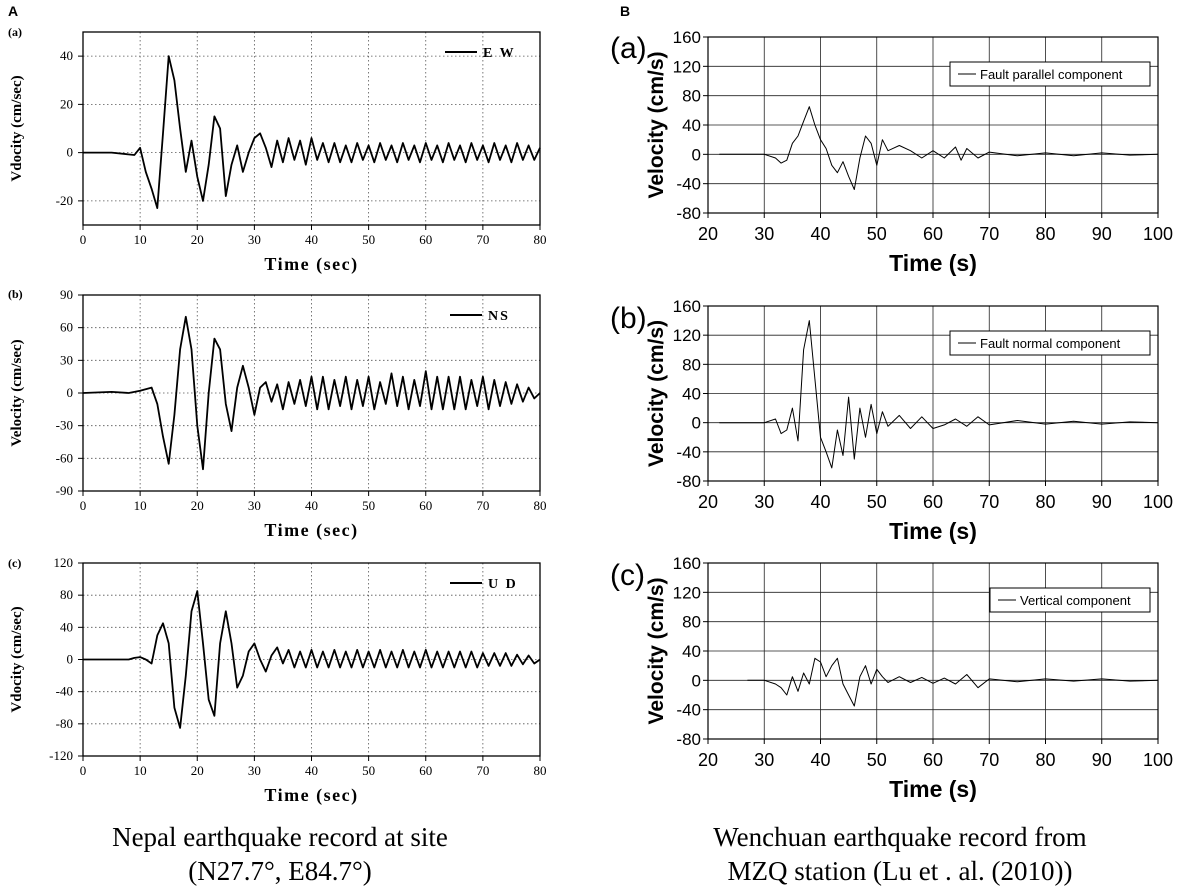 Image resolution: width=1199 pixels, height=895 pixels. What do you see at coordinates (900, 871) in the screenshot?
I see `caption-right-line2: MZQ station (Lu et . al. (2010))` at bounding box center [900, 871].